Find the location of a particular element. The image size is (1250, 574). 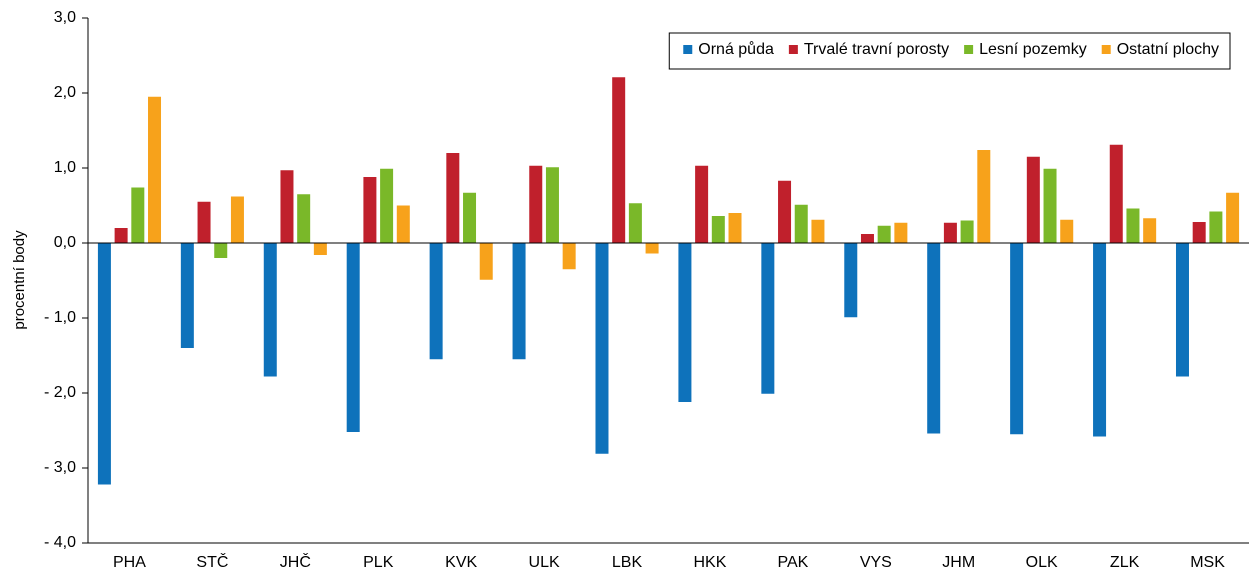

y-tick-label: - 2,0 is located at coordinates (60, 392).